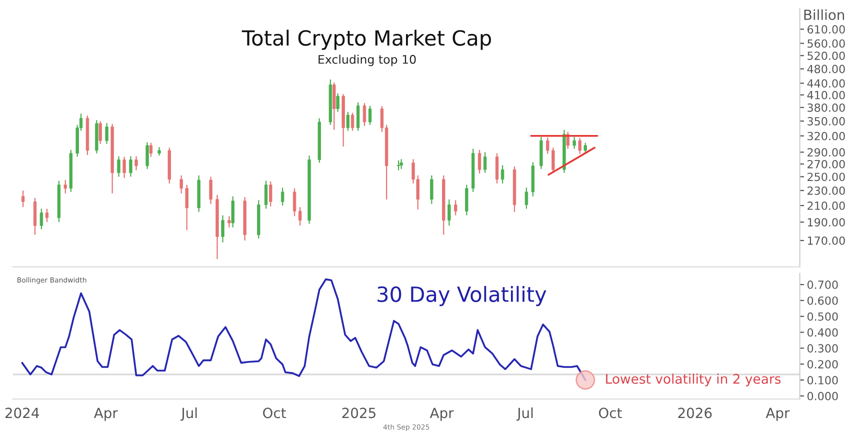 The width and height of the screenshot is (860, 441). Describe the element at coordinates (824, 14) in the screenshot. I see `y-axis-title: Billion` at that location.